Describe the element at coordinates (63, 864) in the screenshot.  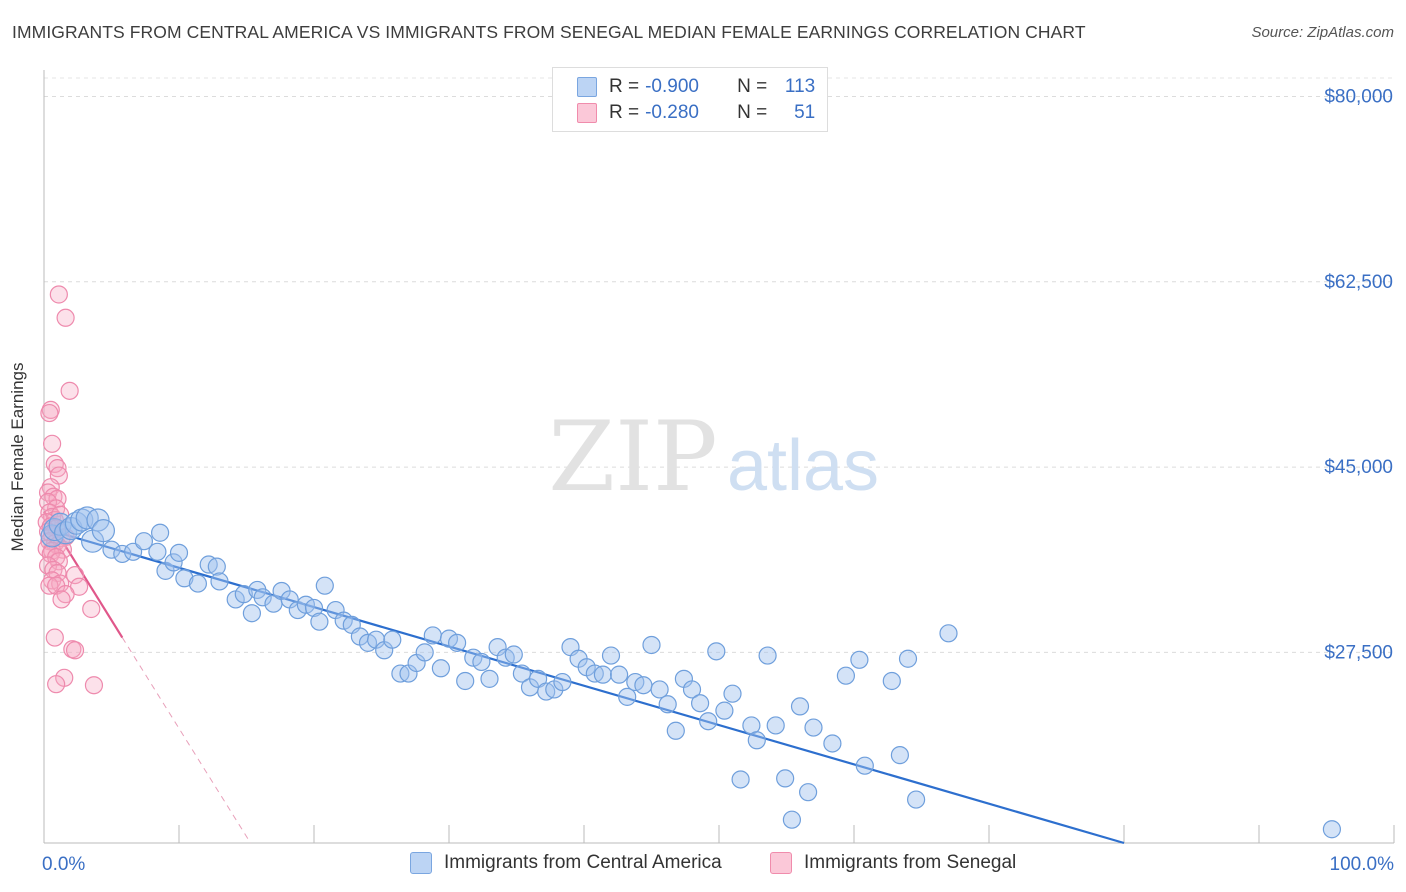
I see `x-tick-label-min: 0.0%` at that location.